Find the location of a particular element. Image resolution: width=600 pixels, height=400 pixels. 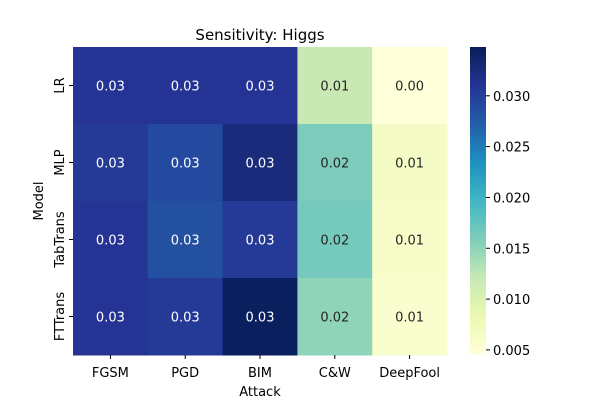

y-axis: LR MLP TabTrans FTTrans is located at coordinates (63, 209).